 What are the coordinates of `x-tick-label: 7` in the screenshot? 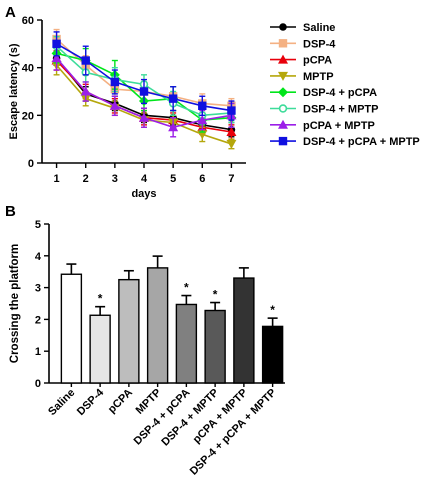 It's located at (231, 179).